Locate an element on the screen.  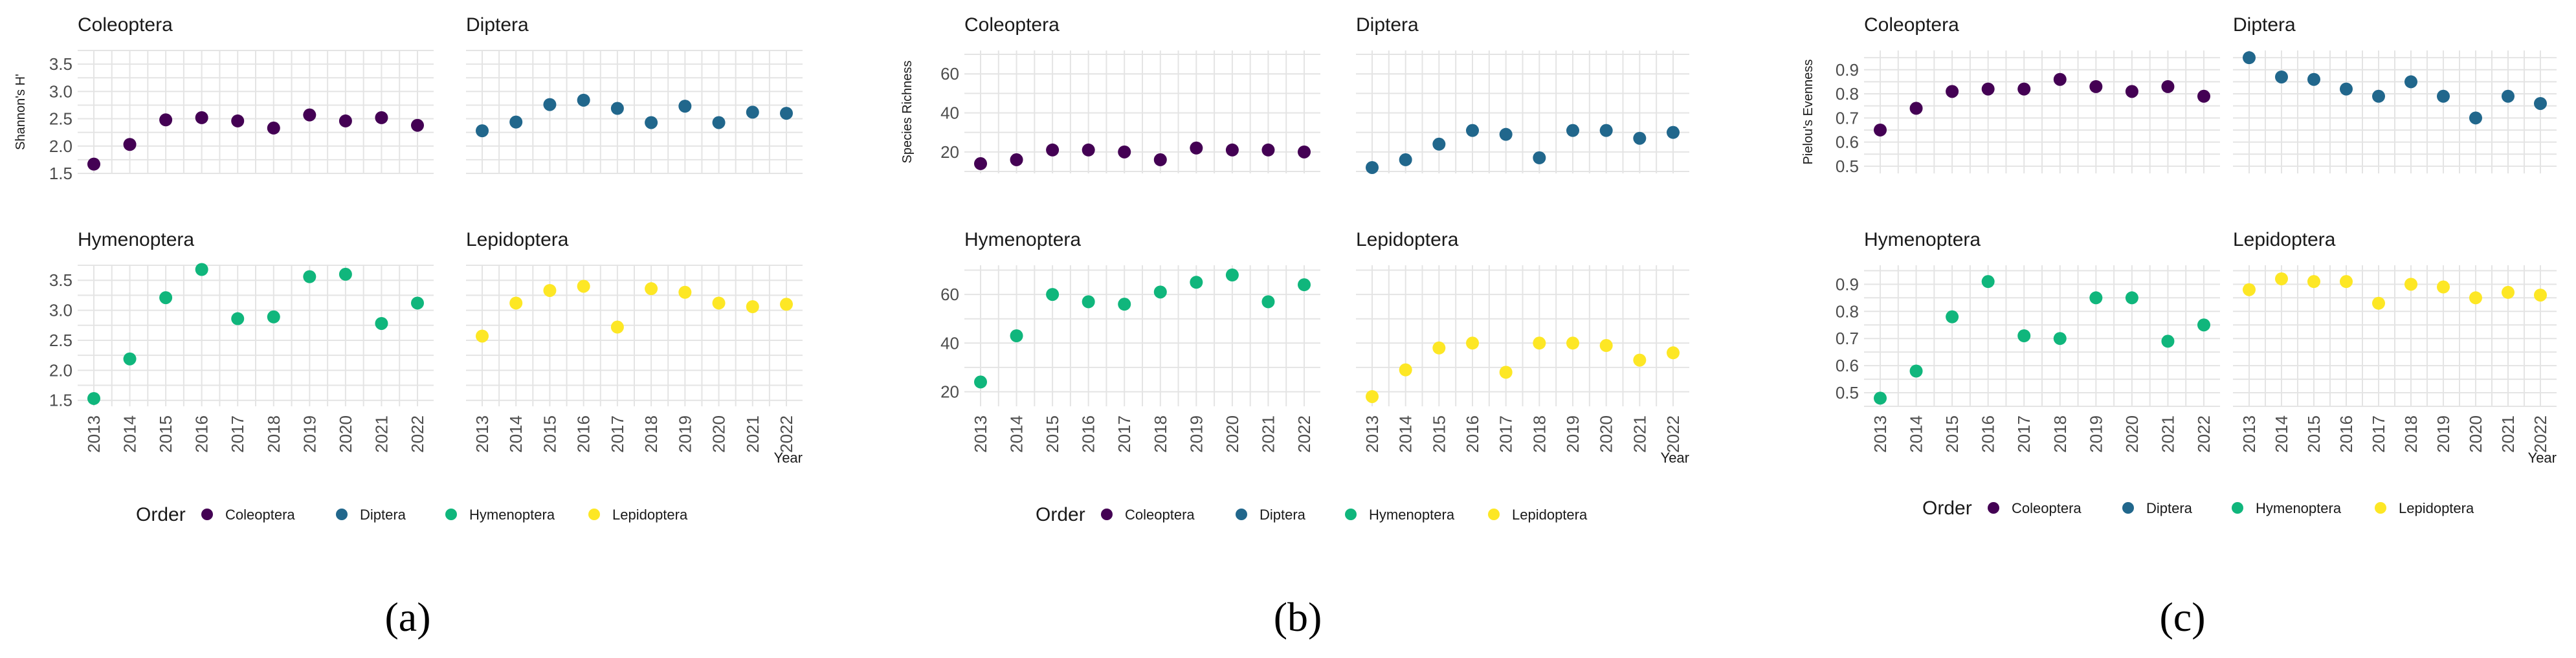
y-tick-label: 60 is located at coordinates (949, 294).